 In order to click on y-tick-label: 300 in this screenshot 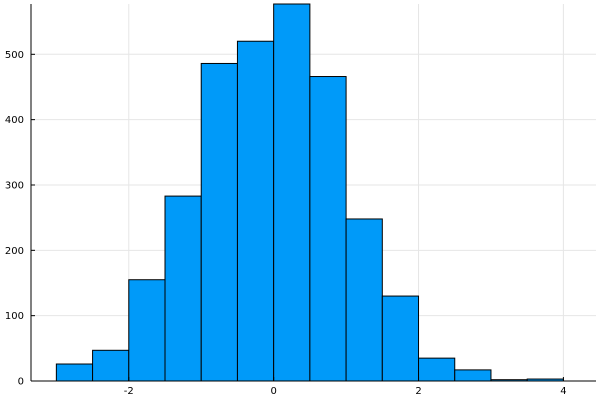, I will do `click(14, 185)`.